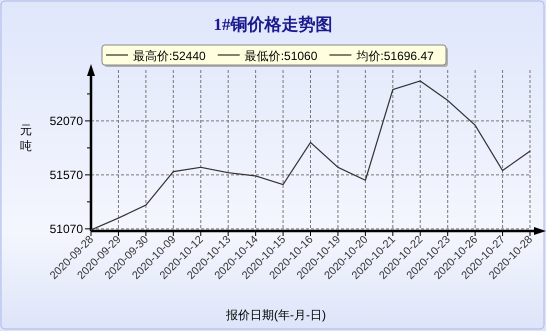  Describe the element at coordinates (67, 121) in the screenshot. I see `y-tick-label: 52070` at that location.